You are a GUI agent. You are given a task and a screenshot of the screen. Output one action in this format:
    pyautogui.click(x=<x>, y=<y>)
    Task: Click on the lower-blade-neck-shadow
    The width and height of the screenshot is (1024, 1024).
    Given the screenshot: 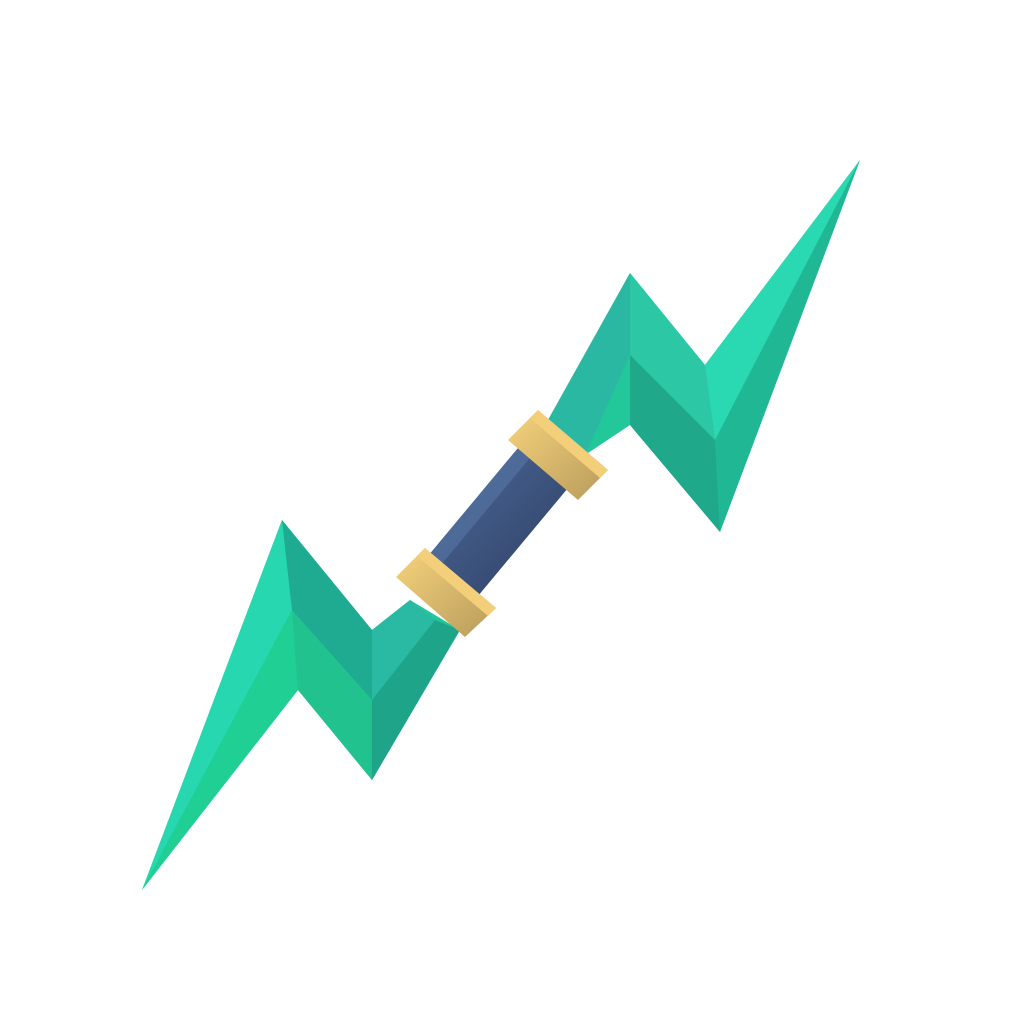 What is the action you would take?
    pyautogui.click(x=416, y=700)
    